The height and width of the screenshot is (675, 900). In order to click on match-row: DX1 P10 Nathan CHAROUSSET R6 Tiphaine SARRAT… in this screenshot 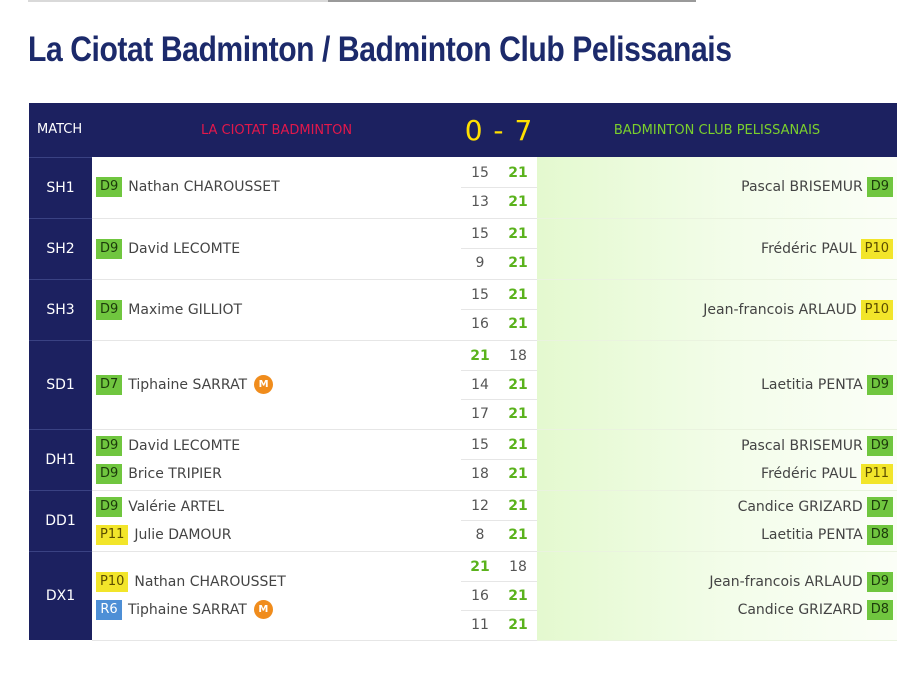, I will do `click(463, 595)`.